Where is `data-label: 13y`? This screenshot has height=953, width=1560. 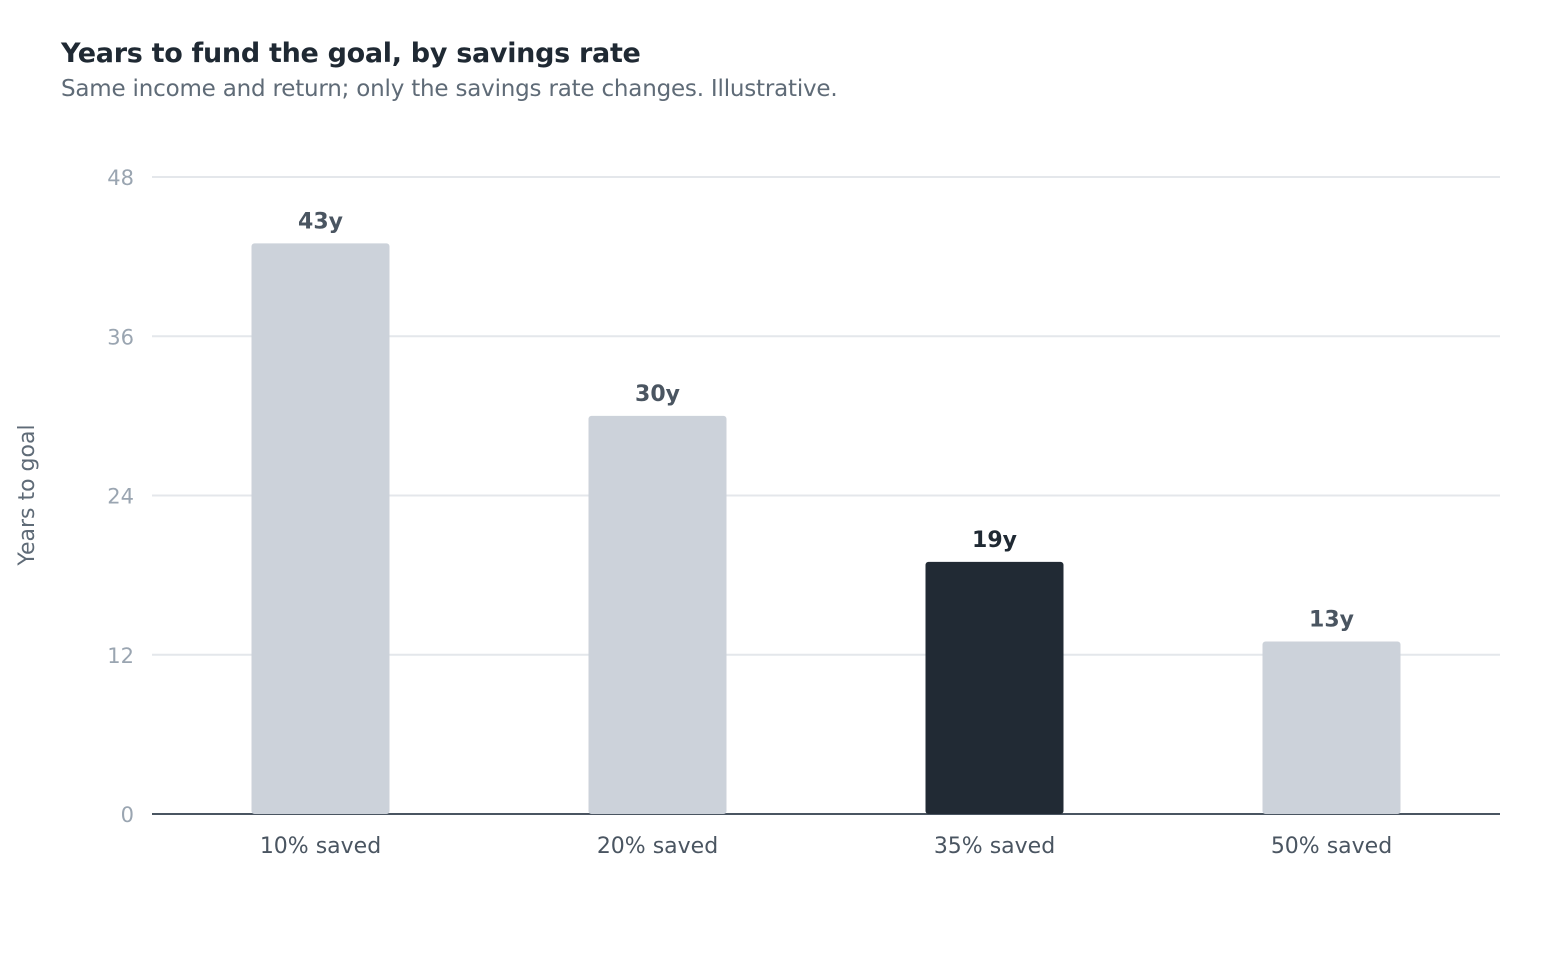
data-label: 13y is located at coordinates (1331, 619).